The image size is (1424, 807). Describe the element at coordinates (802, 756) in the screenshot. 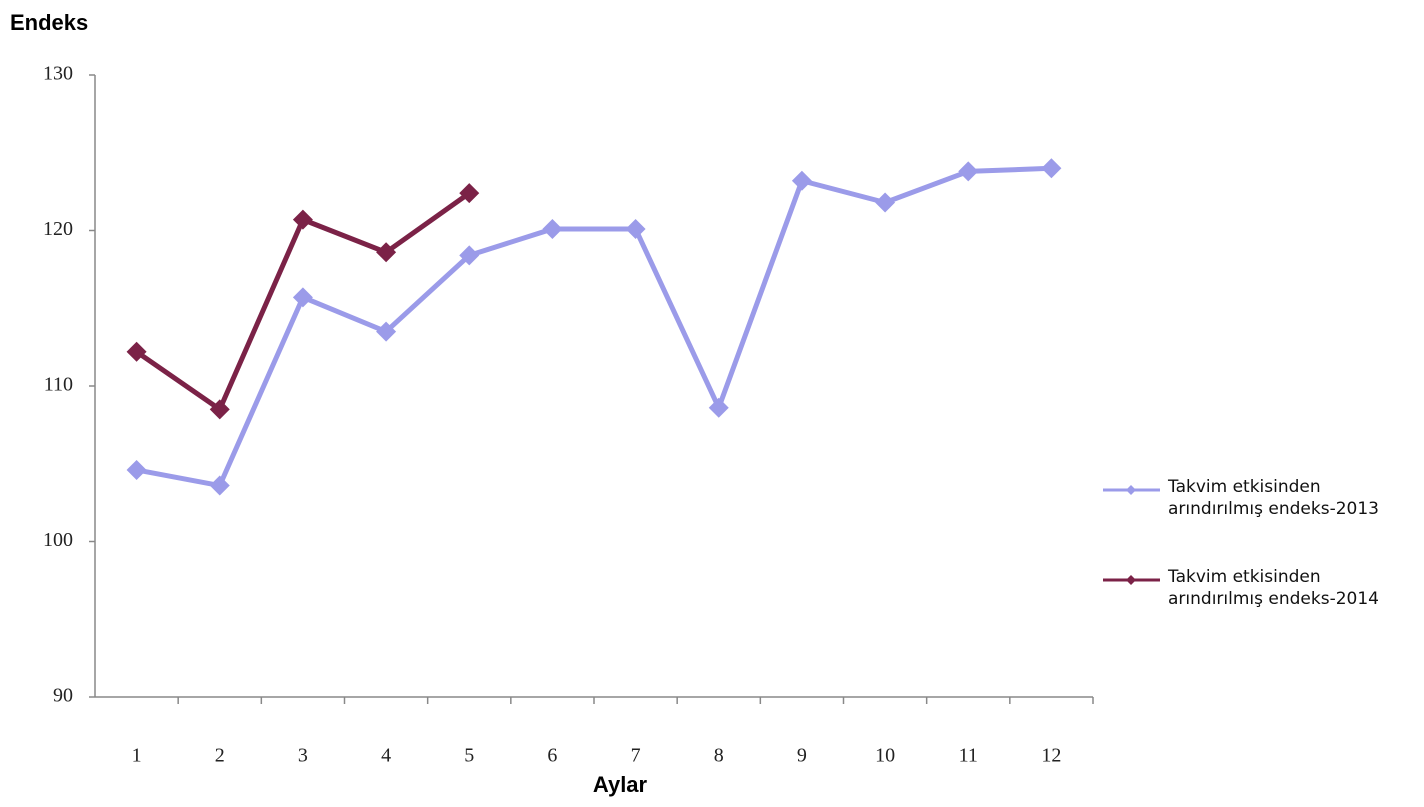

I see `x-tick-label: 9` at that location.